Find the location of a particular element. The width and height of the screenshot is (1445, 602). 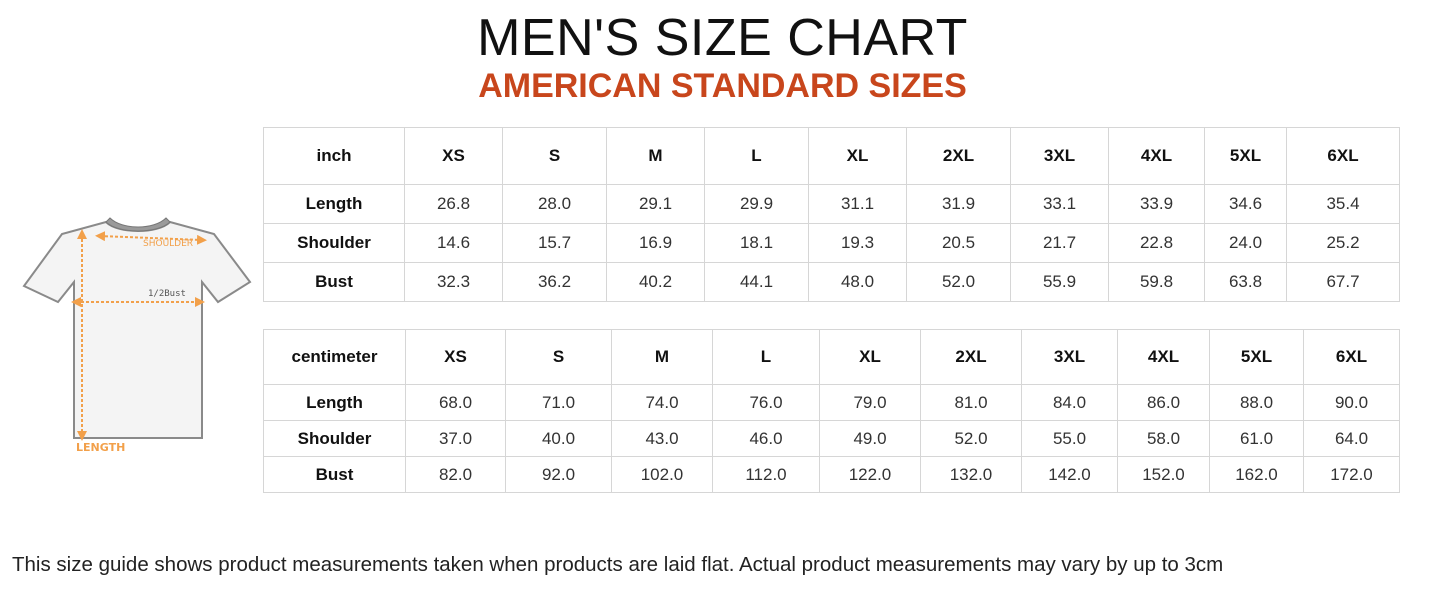

tshirt-measurement-diagram: SHOULDER 1/2Bust LENGTH is located at coordinates (137, 335).